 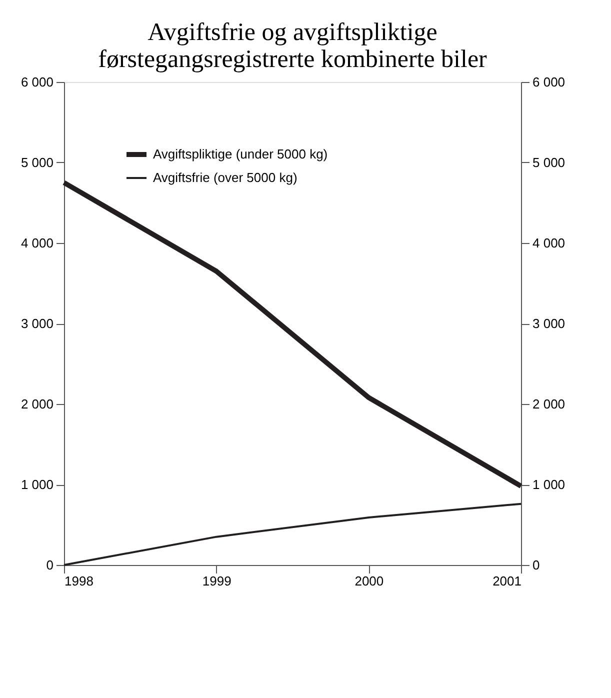 What do you see at coordinates (37, 484) in the screenshot?
I see `y-tick-label: 1 000` at bounding box center [37, 484].